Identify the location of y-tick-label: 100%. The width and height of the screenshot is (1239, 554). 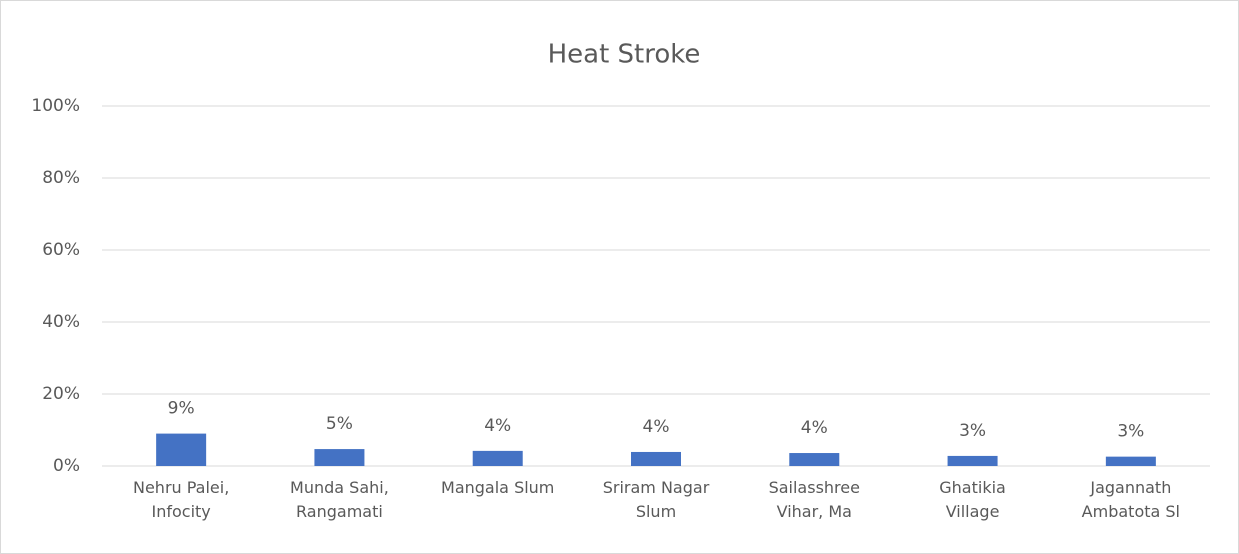
(55, 106).